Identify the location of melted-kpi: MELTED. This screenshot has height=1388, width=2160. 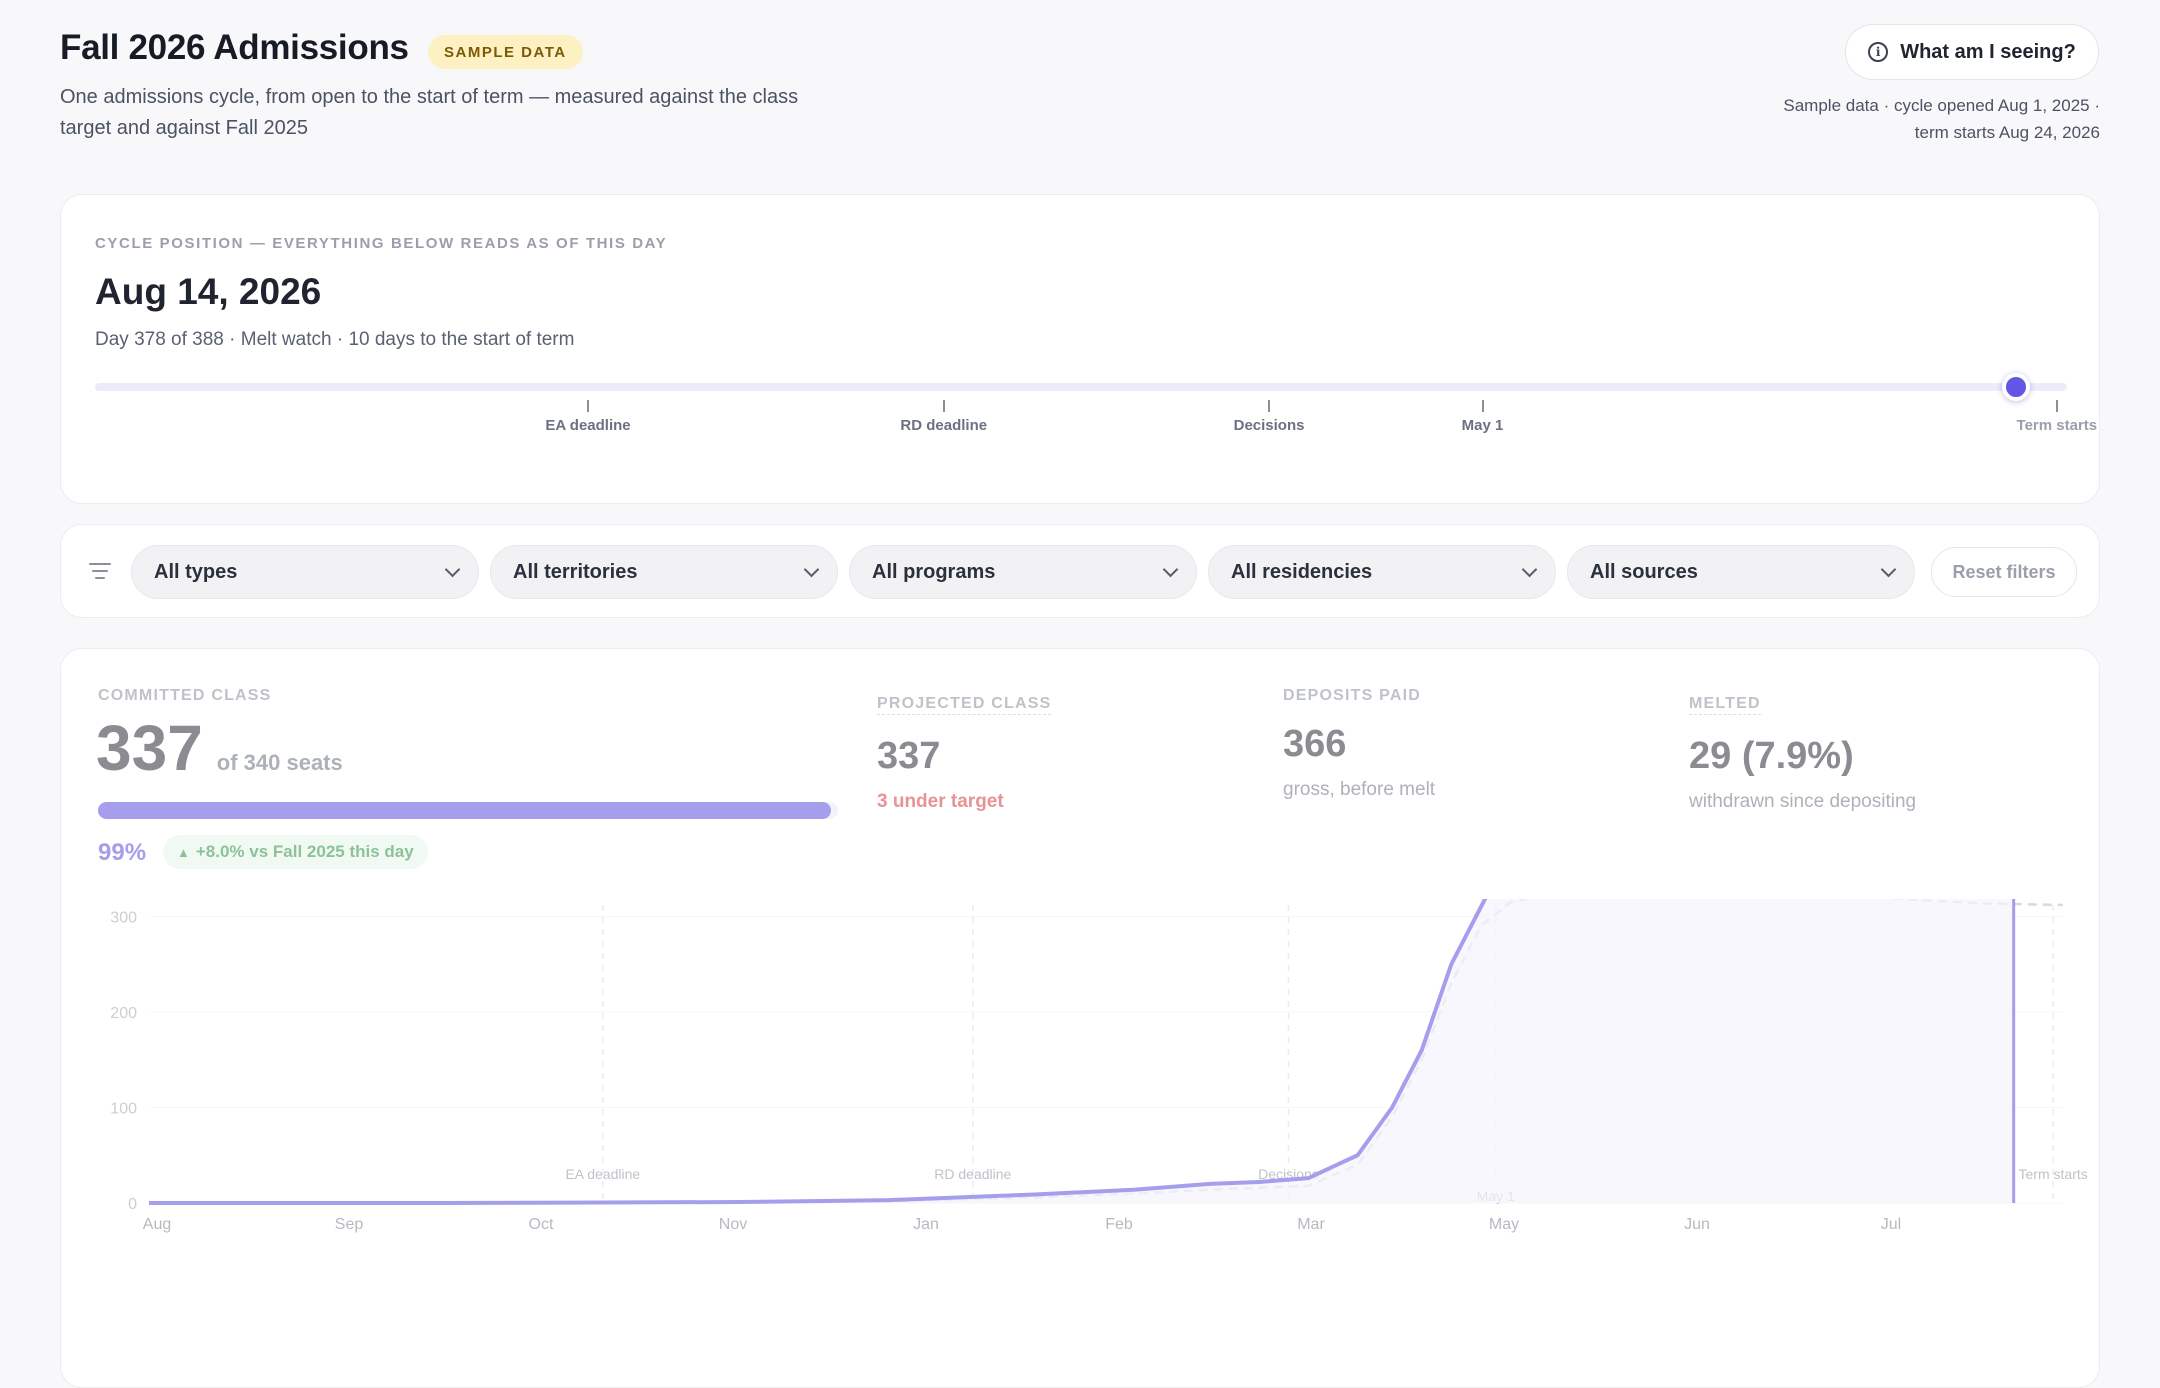
(1725, 705).